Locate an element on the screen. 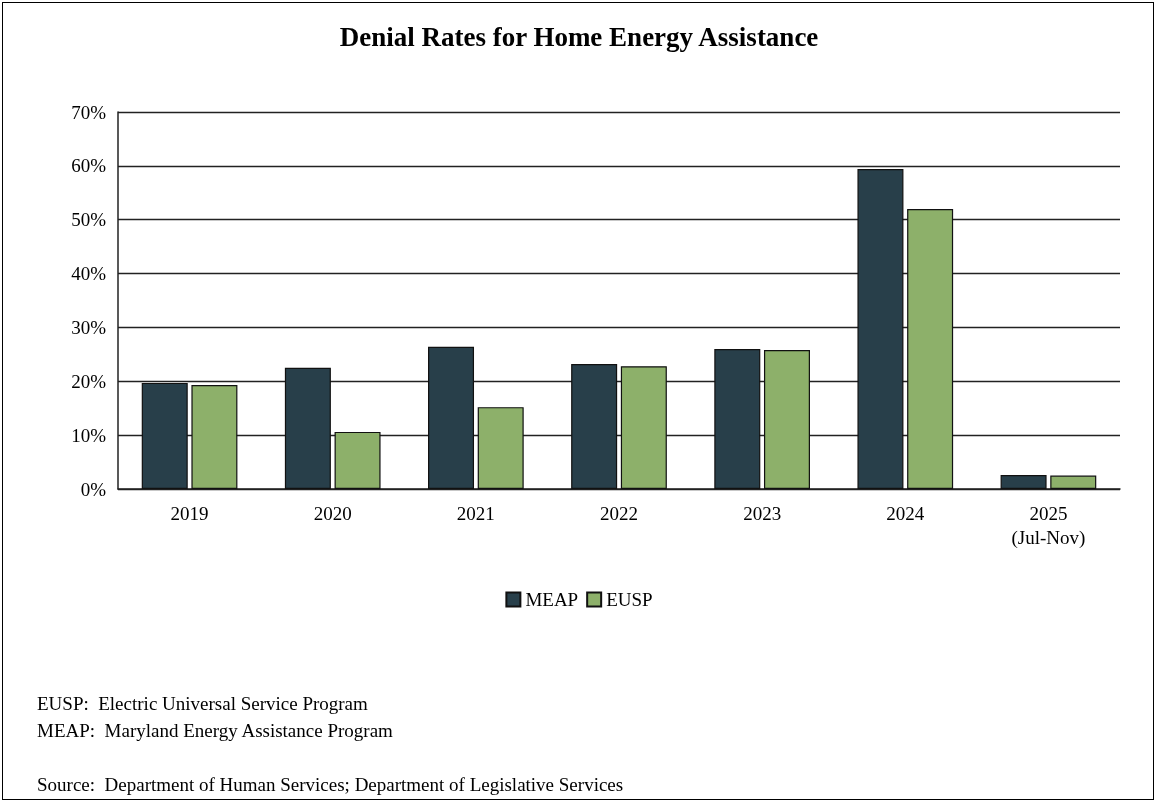  x-tick-label: 2023 is located at coordinates (762, 513).